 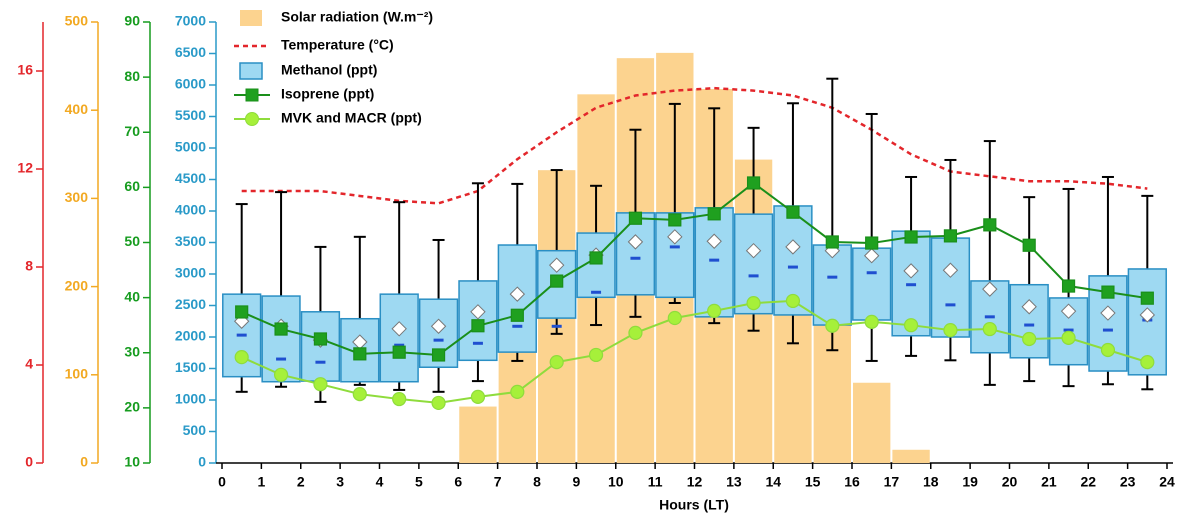 I want to click on y-tick-label: 80, so click(x=132, y=76).